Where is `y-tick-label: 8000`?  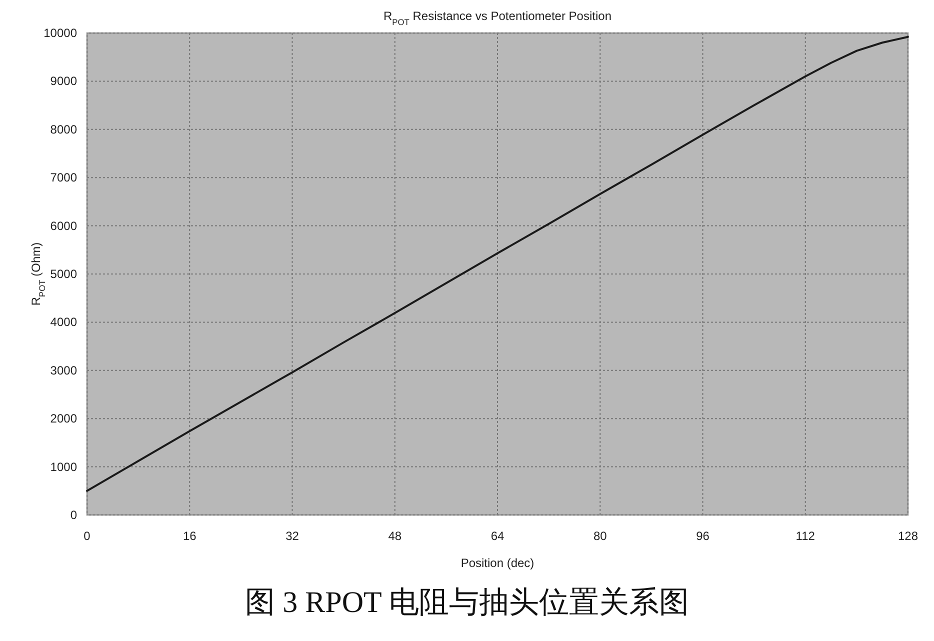
y-tick-label: 8000 is located at coordinates (64, 129).